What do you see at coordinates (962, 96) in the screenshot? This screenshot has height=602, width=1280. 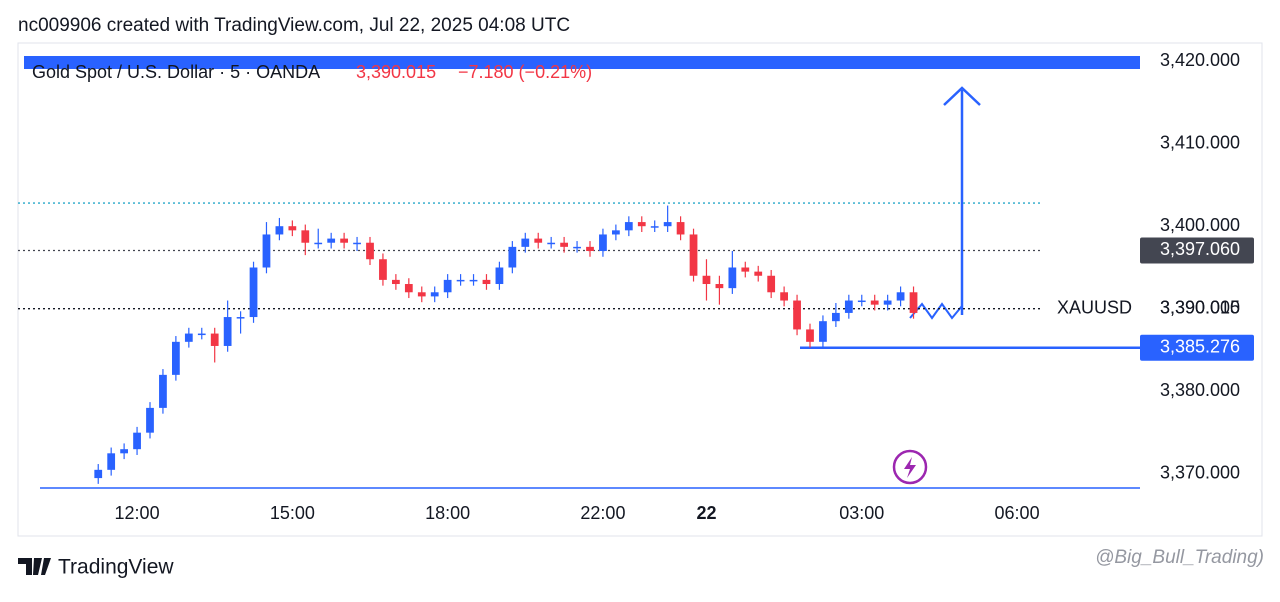 I see `arrow-head` at bounding box center [962, 96].